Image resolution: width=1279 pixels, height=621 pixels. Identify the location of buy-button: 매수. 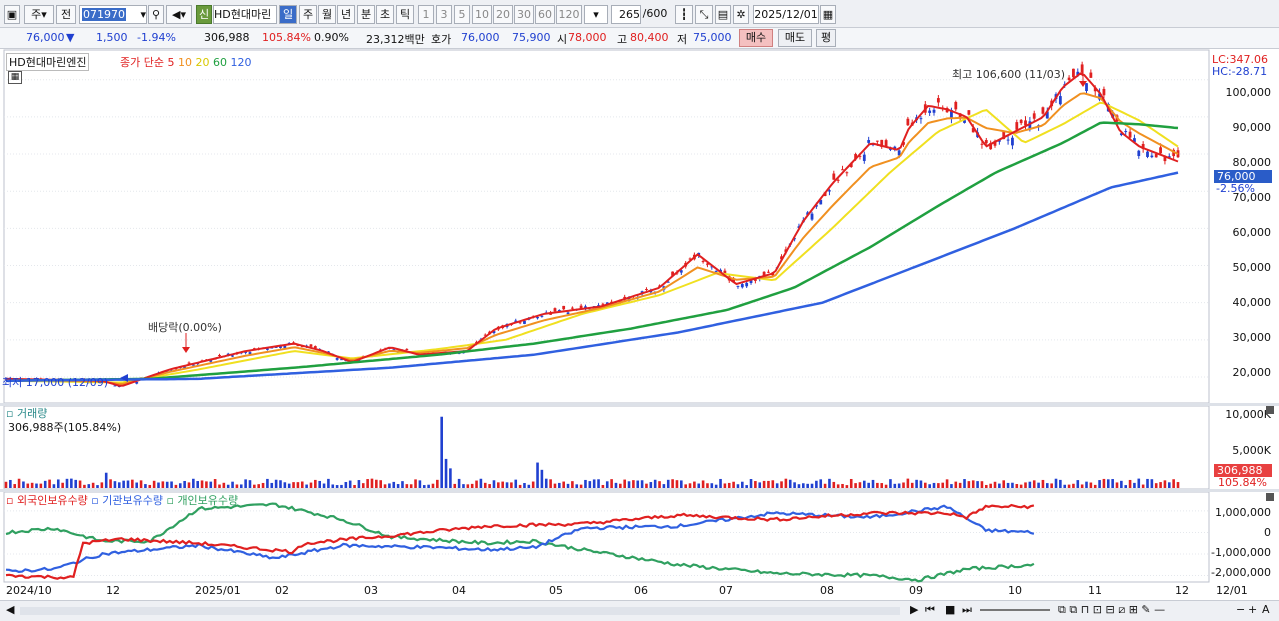
(756, 38).